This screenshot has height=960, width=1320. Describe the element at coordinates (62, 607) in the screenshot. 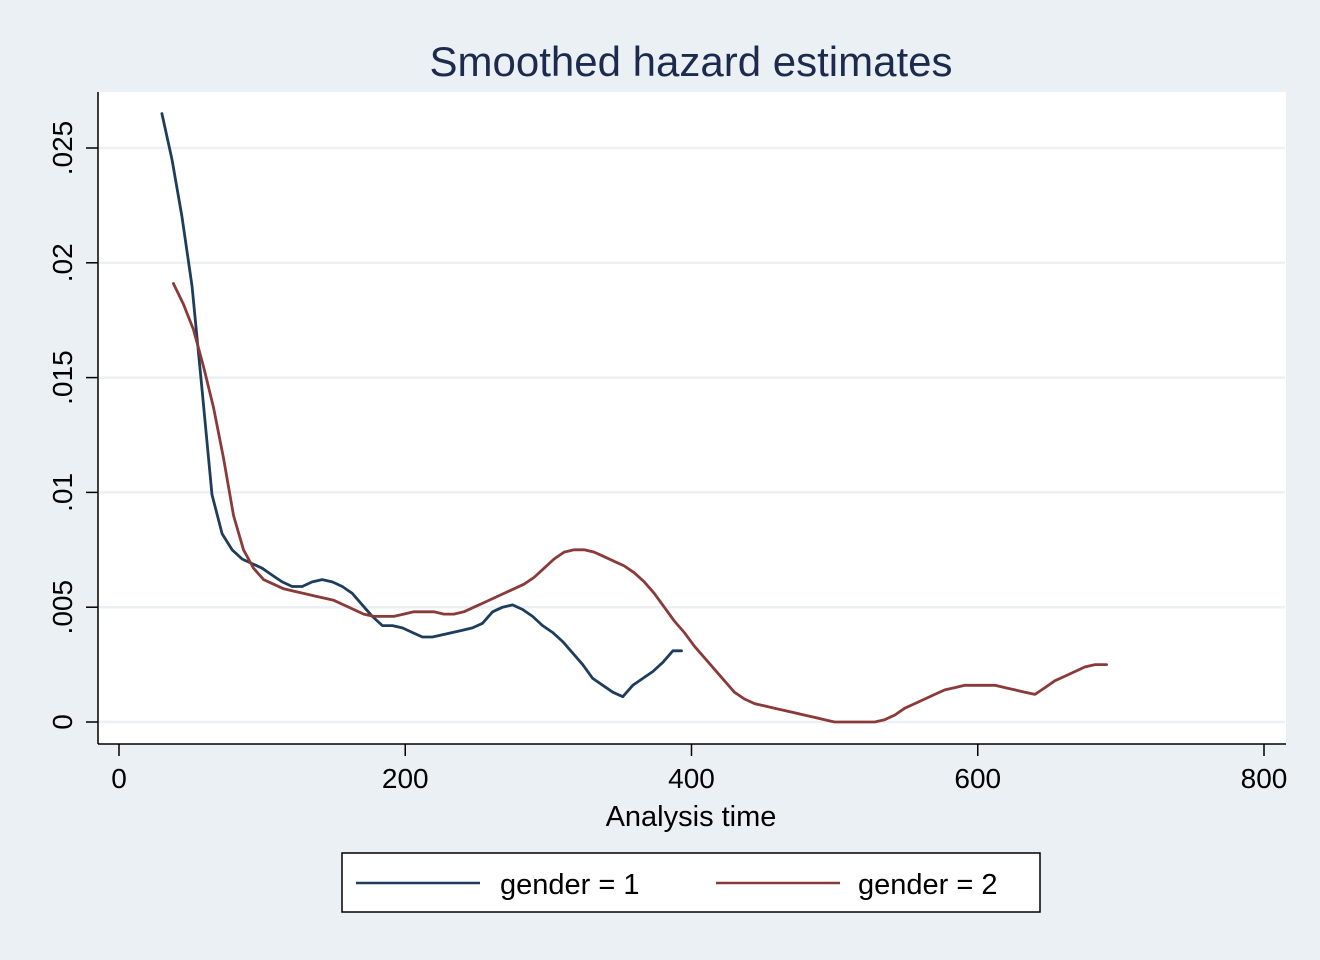

I see `y-tick-label: .005` at that location.